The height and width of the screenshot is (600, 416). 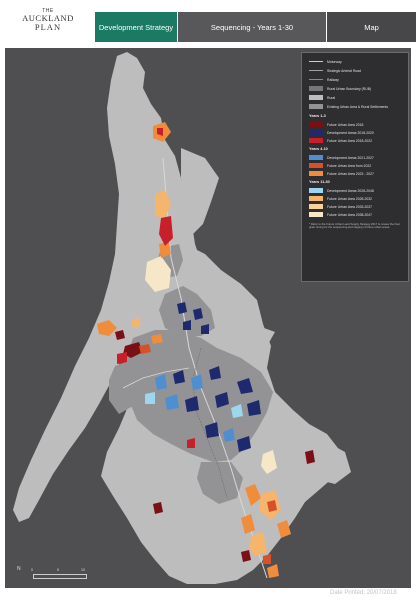 What do you see at coordinates (349, 165) in the screenshot?
I see `legend-label: Future Urban Area from 2022` at bounding box center [349, 165].